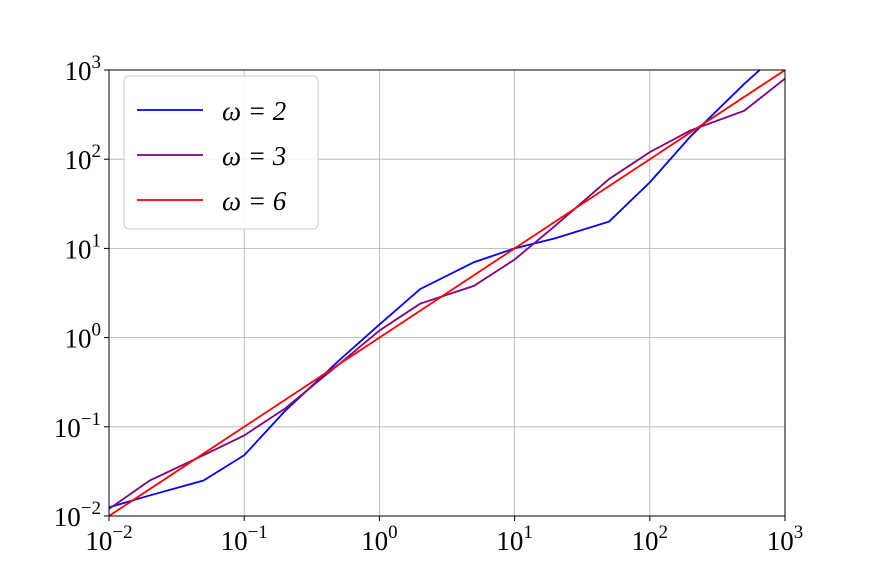 This screenshot has width=872, height=581. I want to click on x-tick-label: 10⁻¹, so click(244, 539).